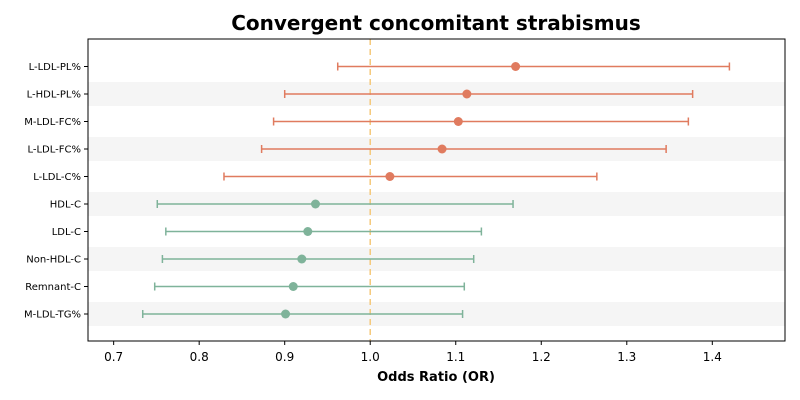 This screenshot has height=400, width=800. Describe the element at coordinates (54, 150) in the screenshot. I see `y-tick-label: L-LDL-FC%` at that location.